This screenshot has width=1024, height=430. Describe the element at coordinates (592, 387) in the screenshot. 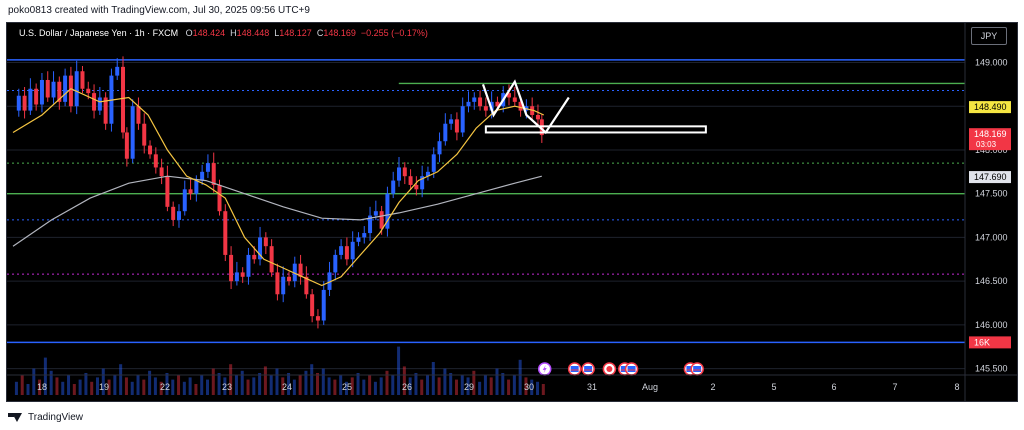

I see `x-tick-label-9: 31` at that location.